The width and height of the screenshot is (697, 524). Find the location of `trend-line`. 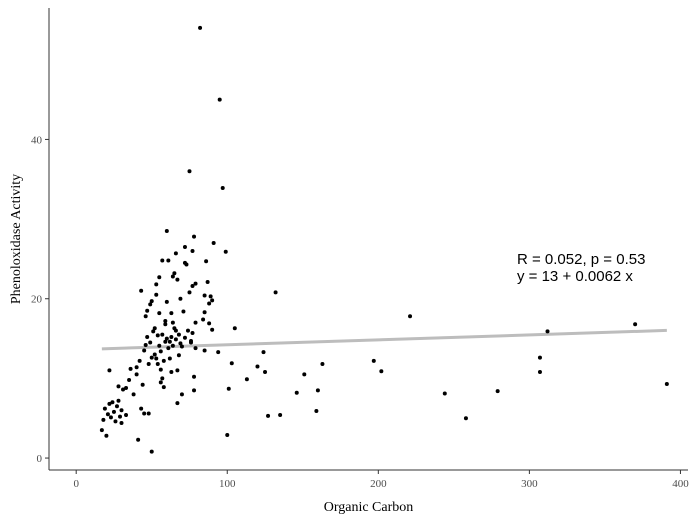

trend-line is located at coordinates (384, 339).